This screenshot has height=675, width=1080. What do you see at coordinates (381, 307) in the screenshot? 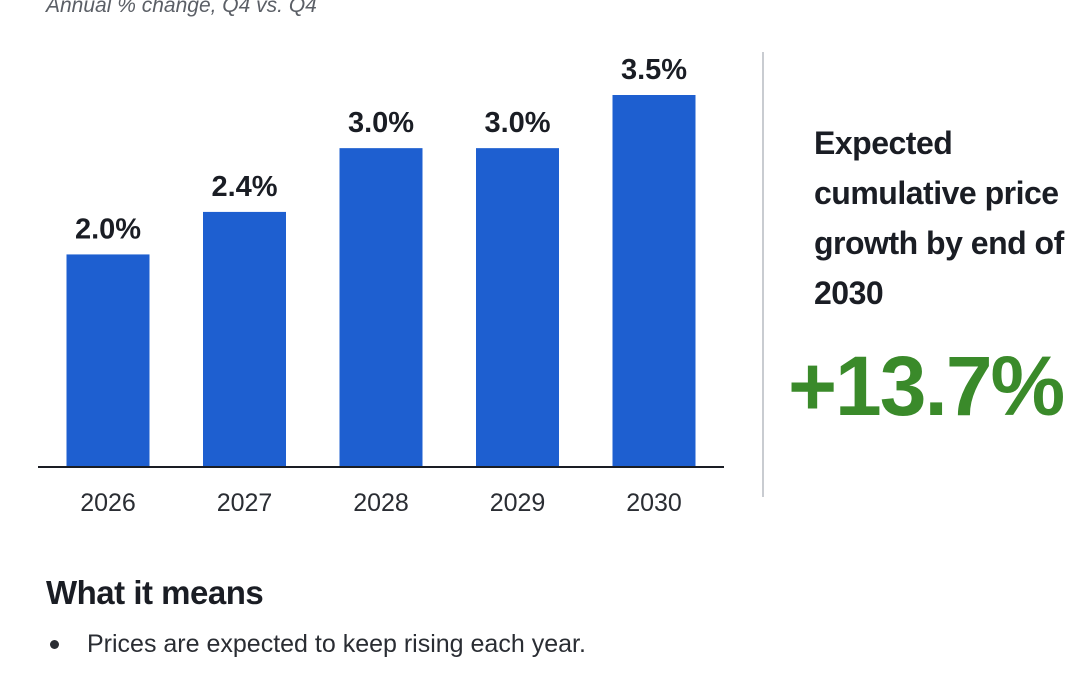
I see `bar-2028` at bounding box center [381, 307].